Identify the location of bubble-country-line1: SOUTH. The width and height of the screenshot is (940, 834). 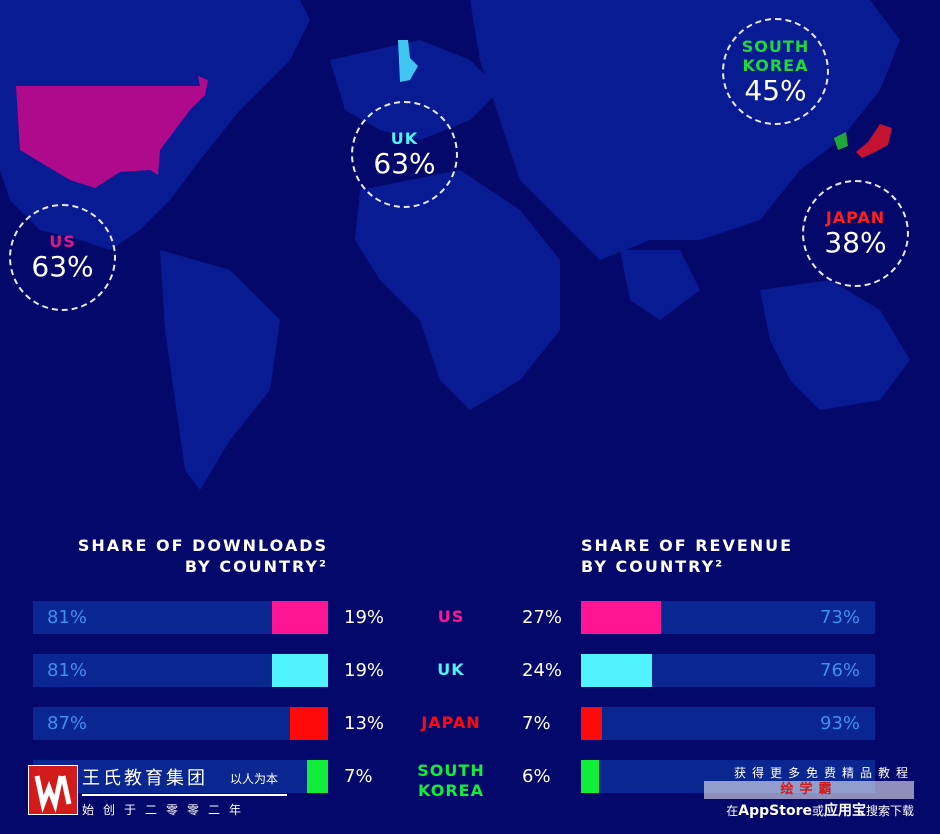
(775, 46).